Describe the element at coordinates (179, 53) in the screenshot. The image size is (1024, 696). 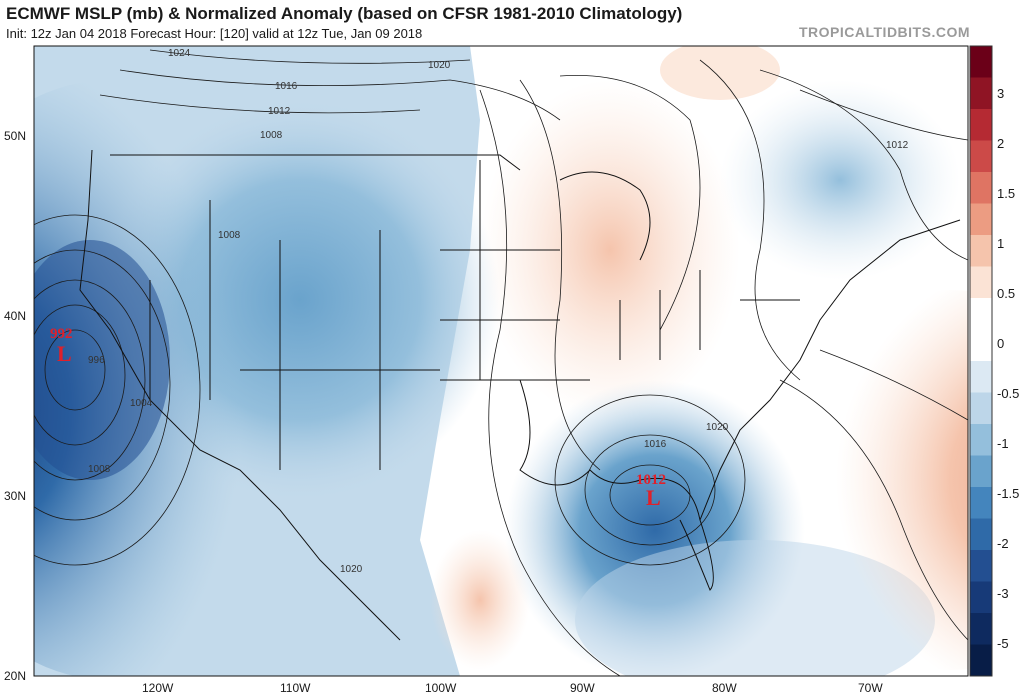
I see `isobar-label: 1024` at that location.